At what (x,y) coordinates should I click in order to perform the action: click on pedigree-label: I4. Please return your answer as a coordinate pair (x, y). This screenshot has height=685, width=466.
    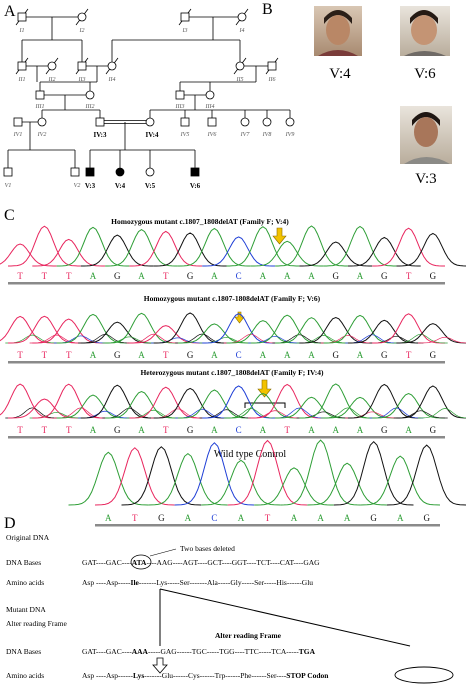
    Looking at the image, I should click on (242, 30).